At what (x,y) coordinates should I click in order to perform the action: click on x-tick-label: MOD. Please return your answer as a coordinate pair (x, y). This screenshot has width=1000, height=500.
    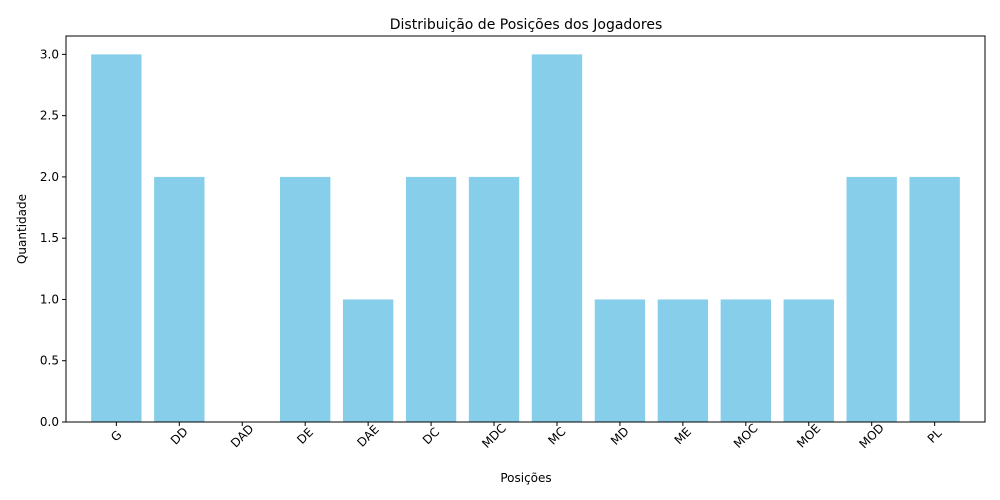
    Looking at the image, I should click on (871, 436).